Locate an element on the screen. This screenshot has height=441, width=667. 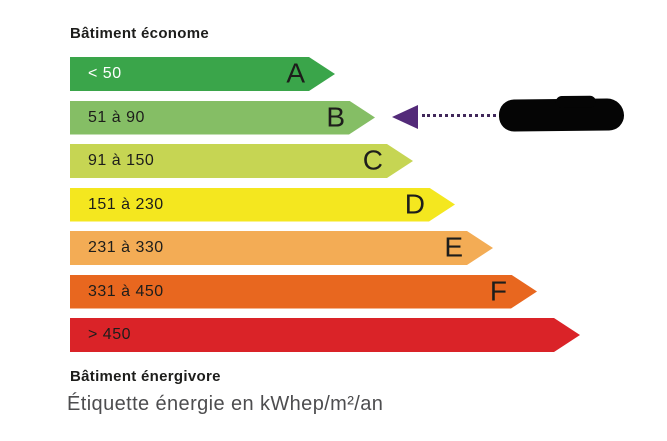
class-letter: B is located at coordinates (335, 116).